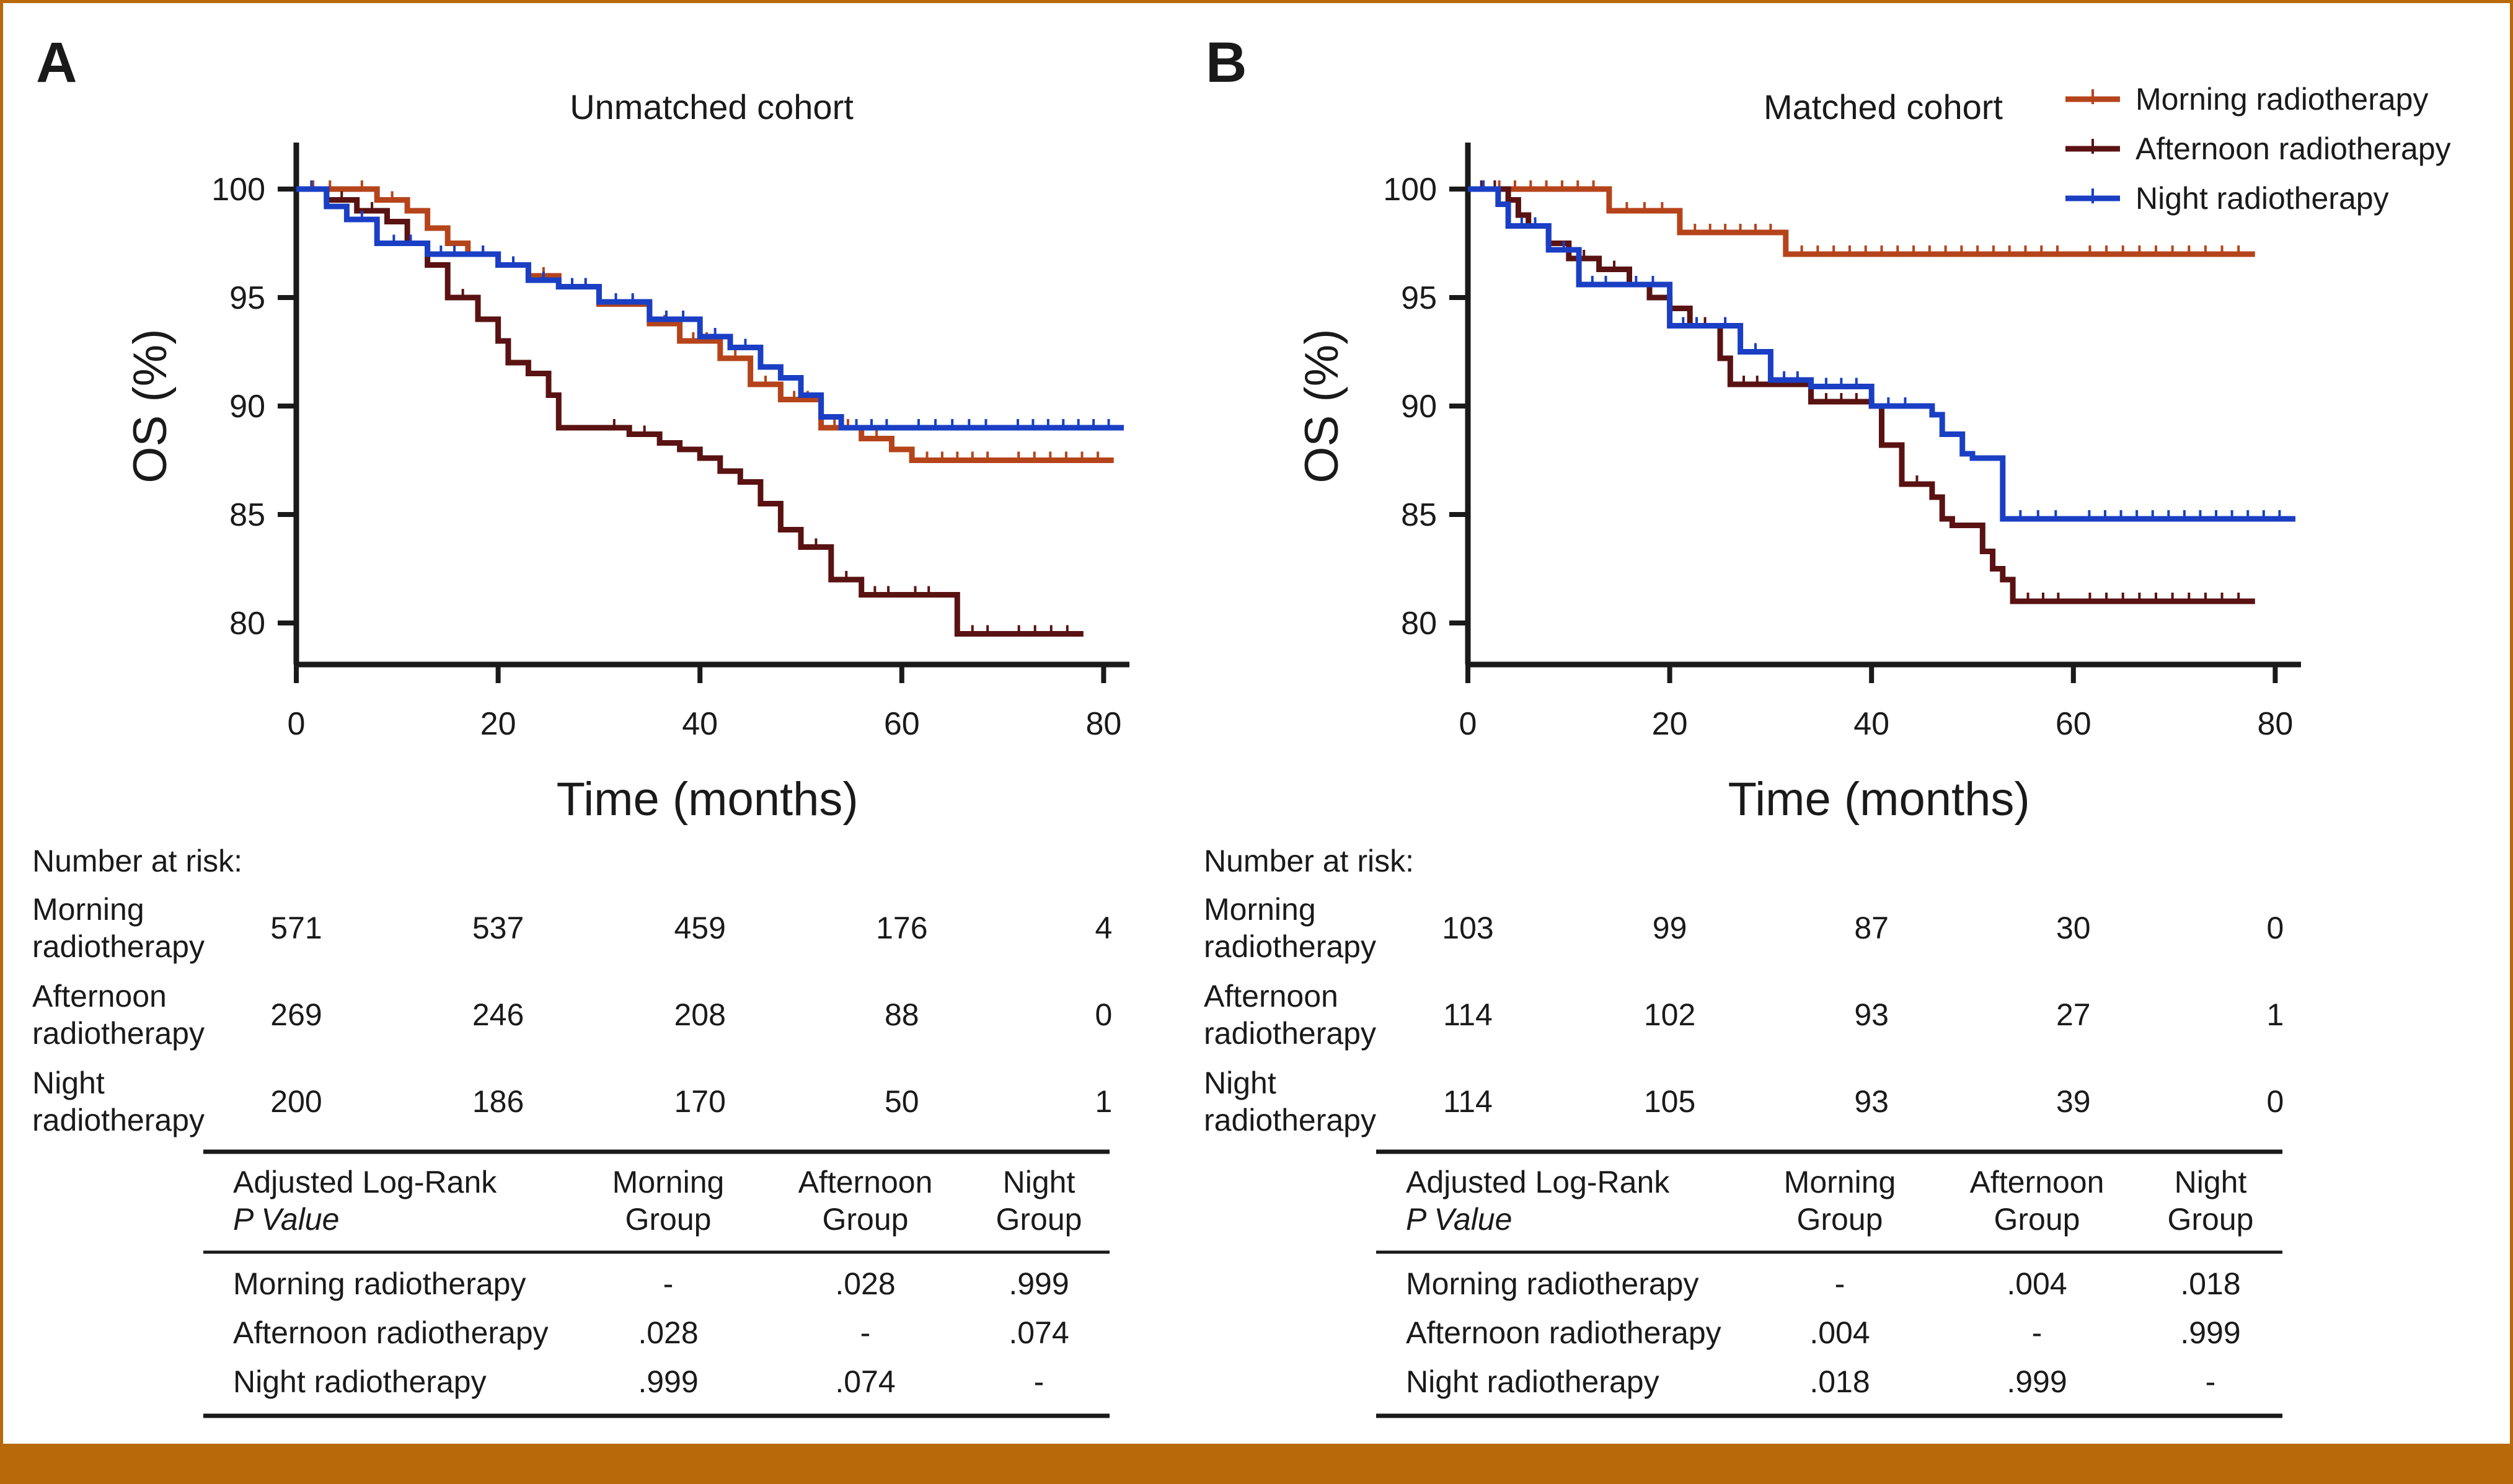 The image size is (2513, 1484). What do you see at coordinates (296, 1014) in the screenshot?
I see `risk-count: 269` at bounding box center [296, 1014].